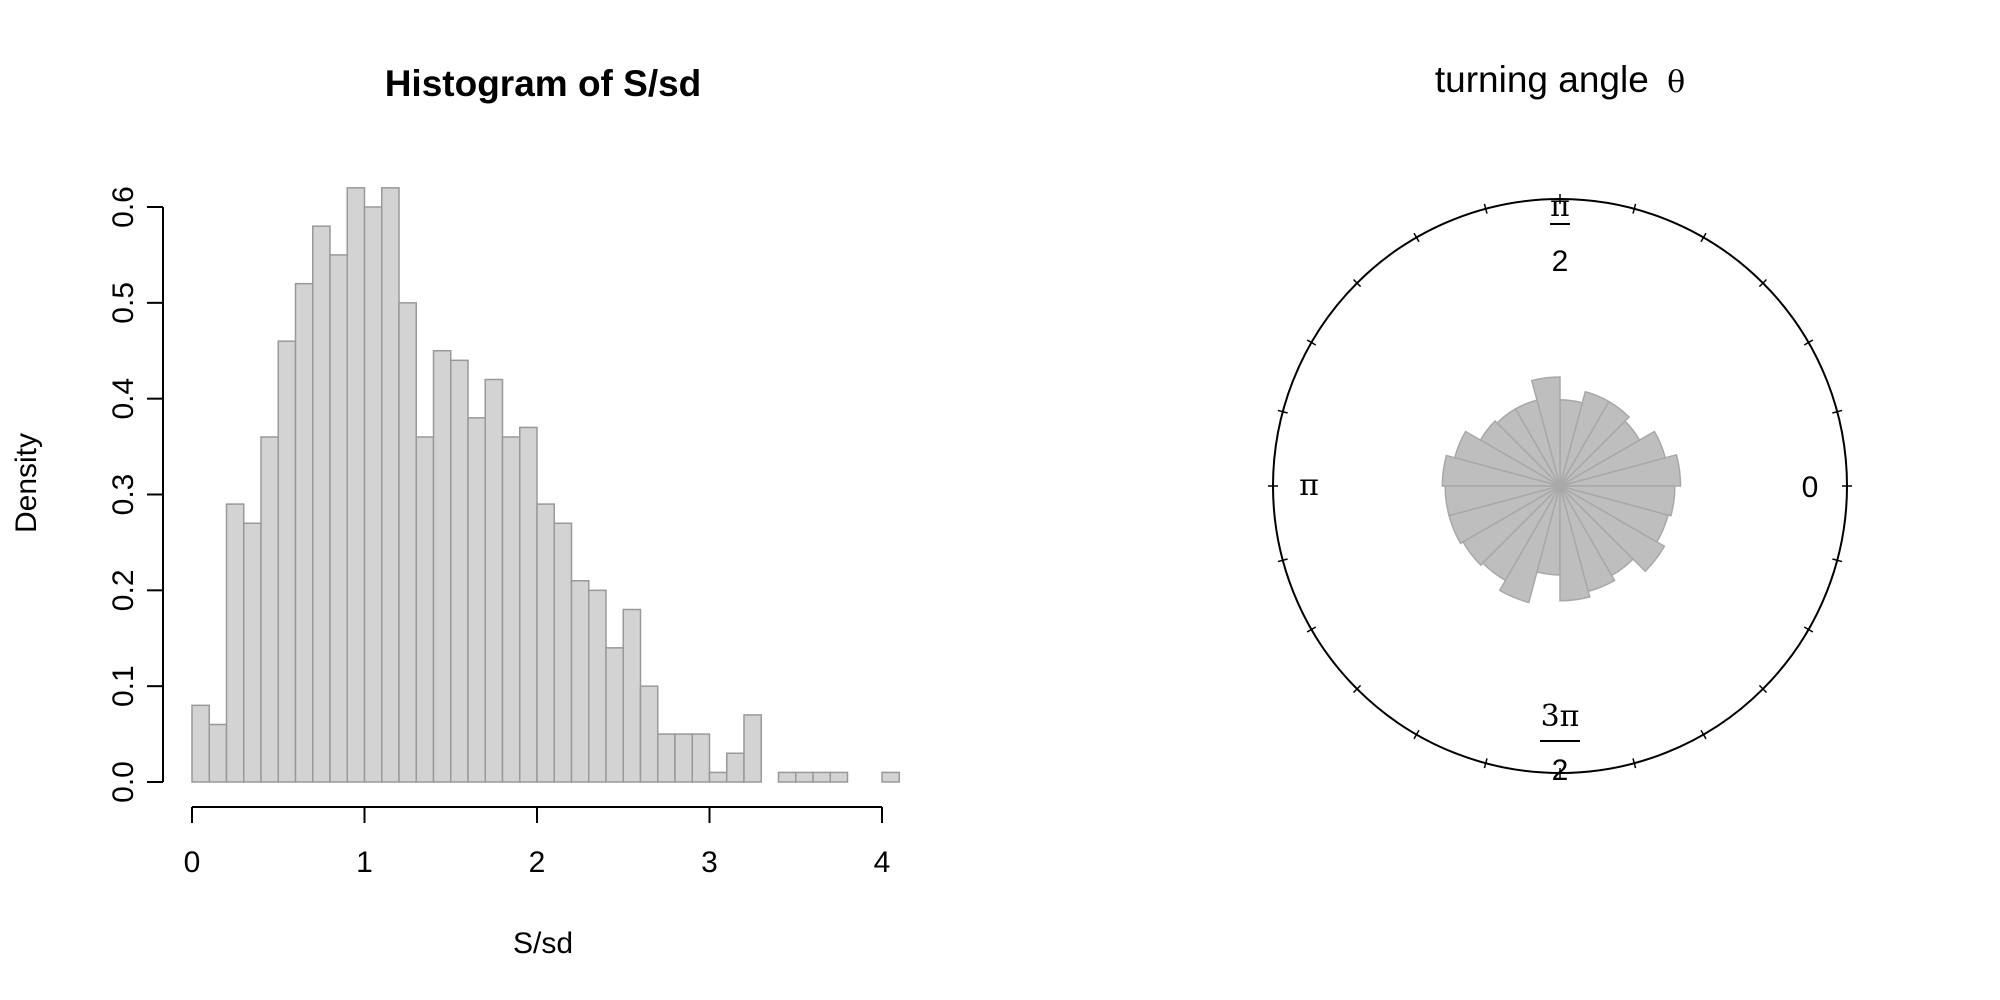 The image size is (2000, 1000). What do you see at coordinates (543, 943) in the screenshot?
I see `histogram-x-label: S/sd` at bounding box center [543, 943].